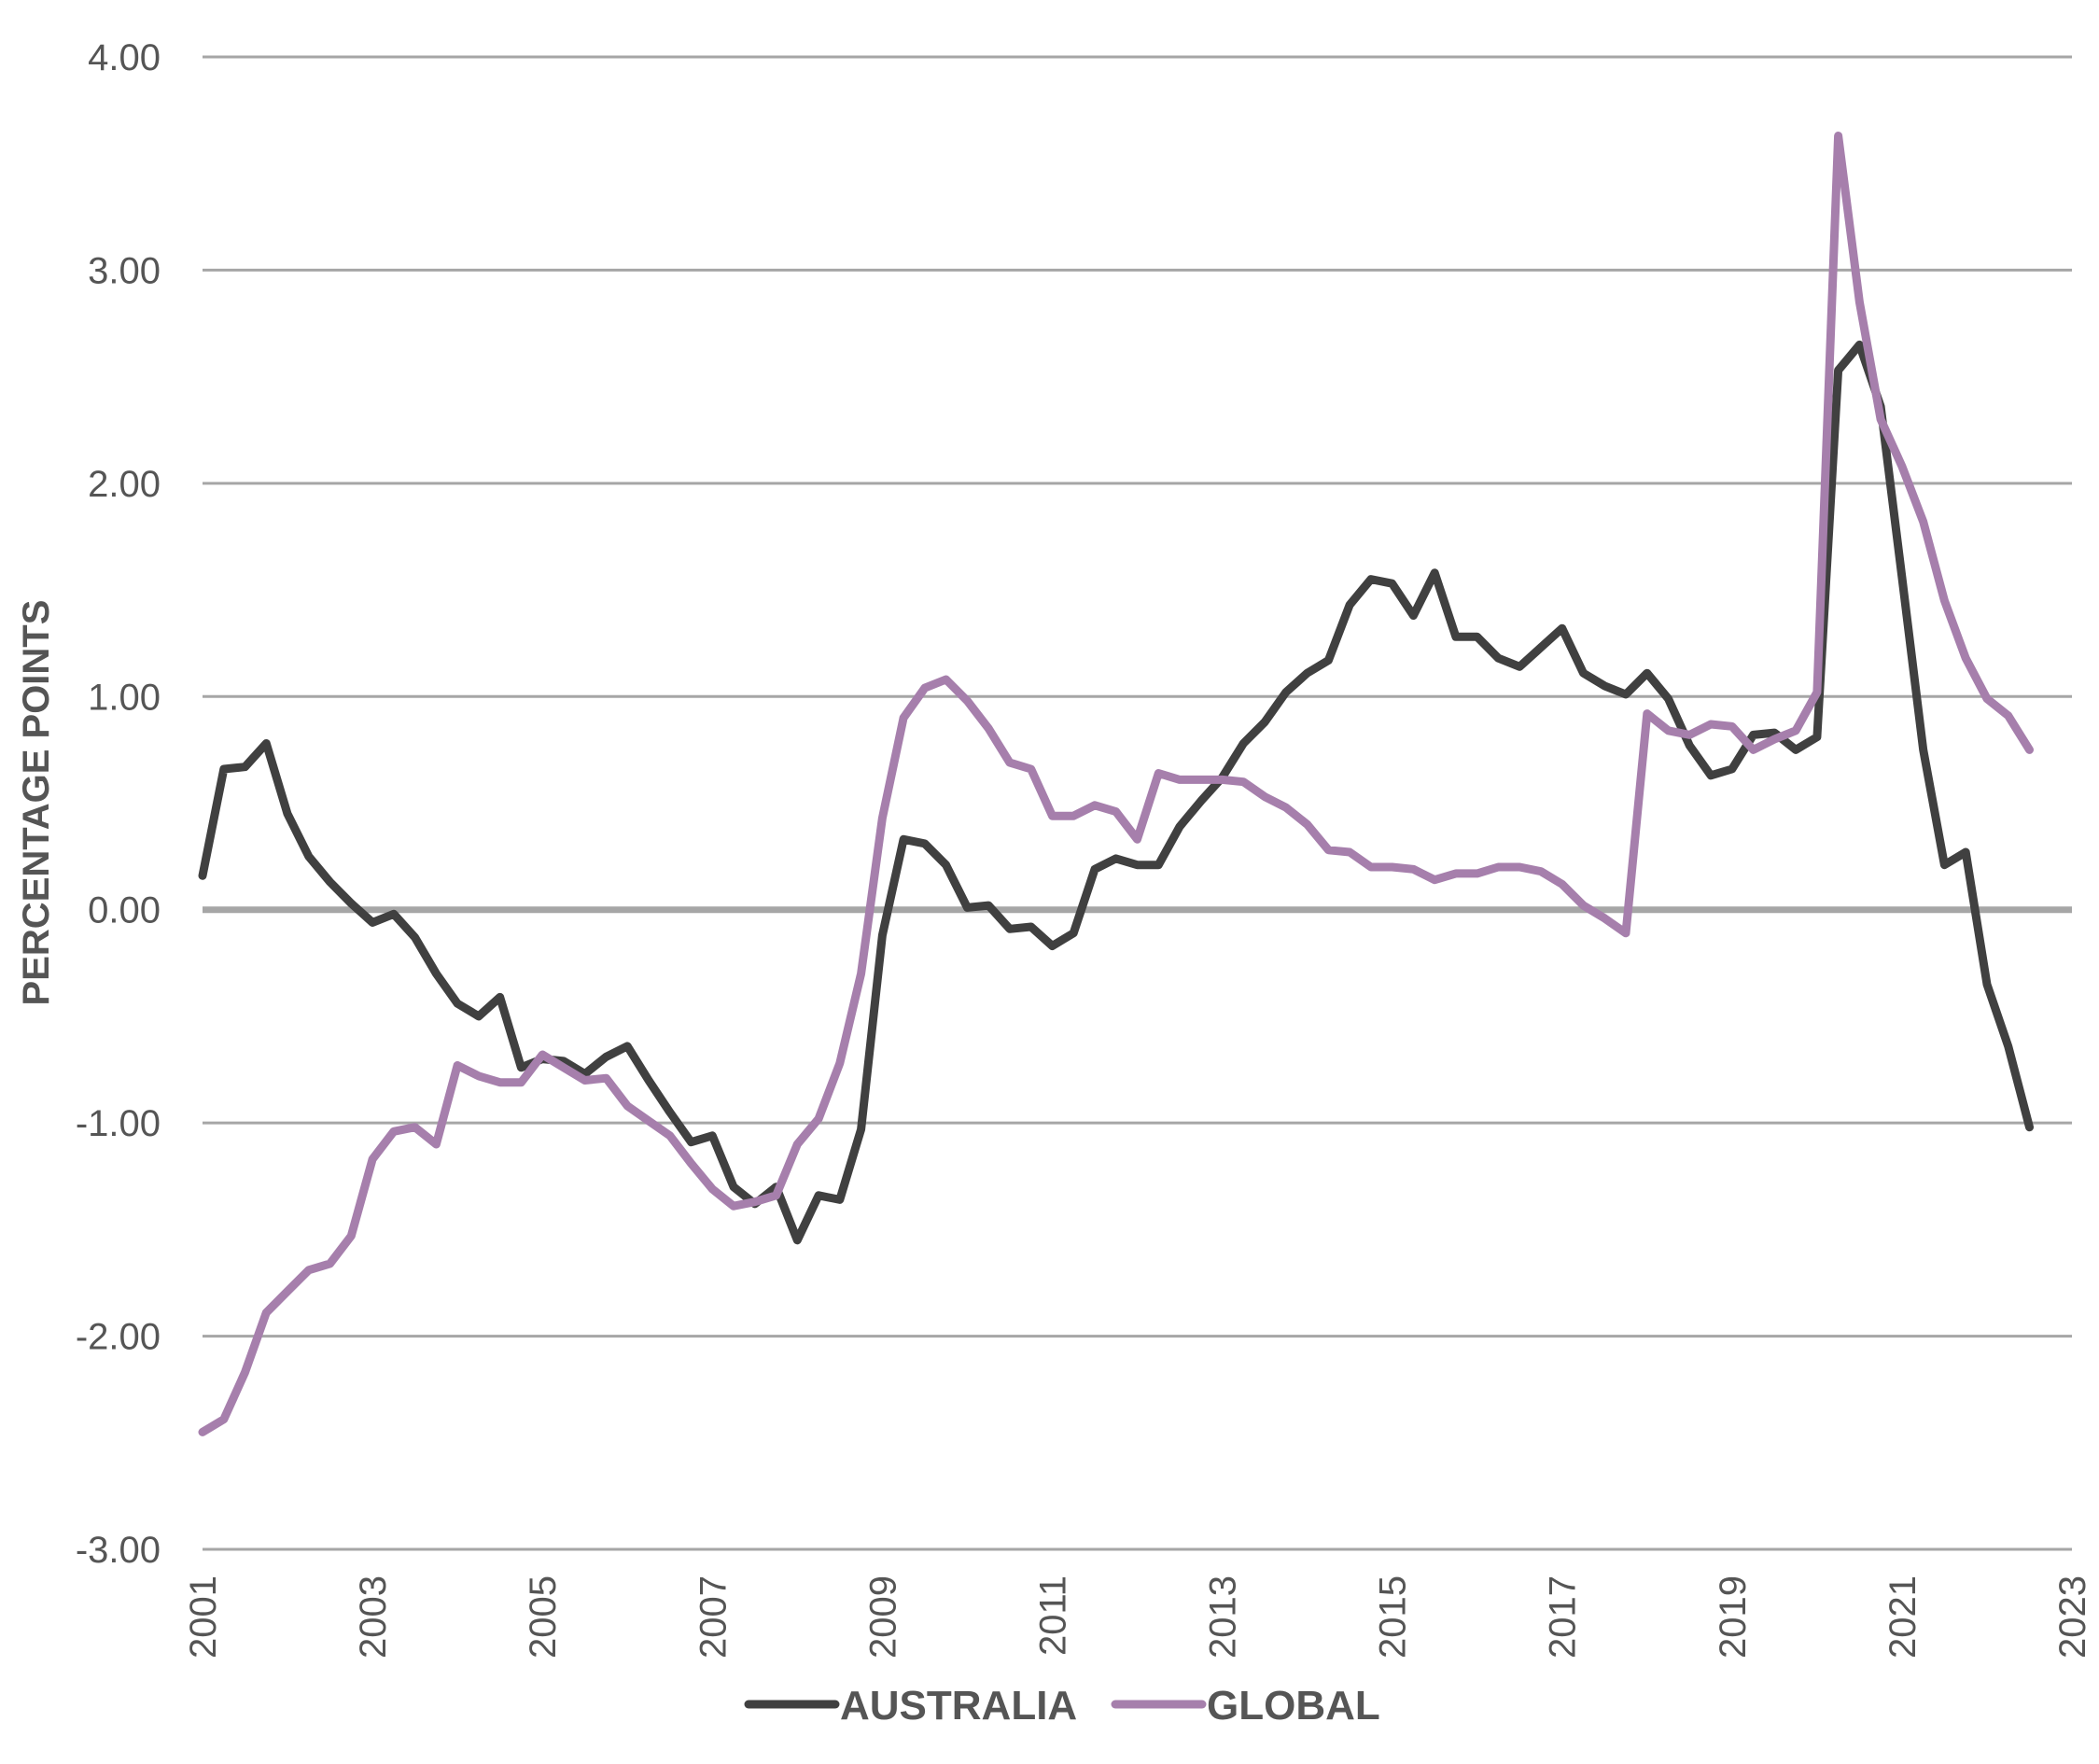  What do you see at coordinates (125, 485) in the screenshot?
I see `y-tick-label: 2.00` at bounding box center [125, 485].